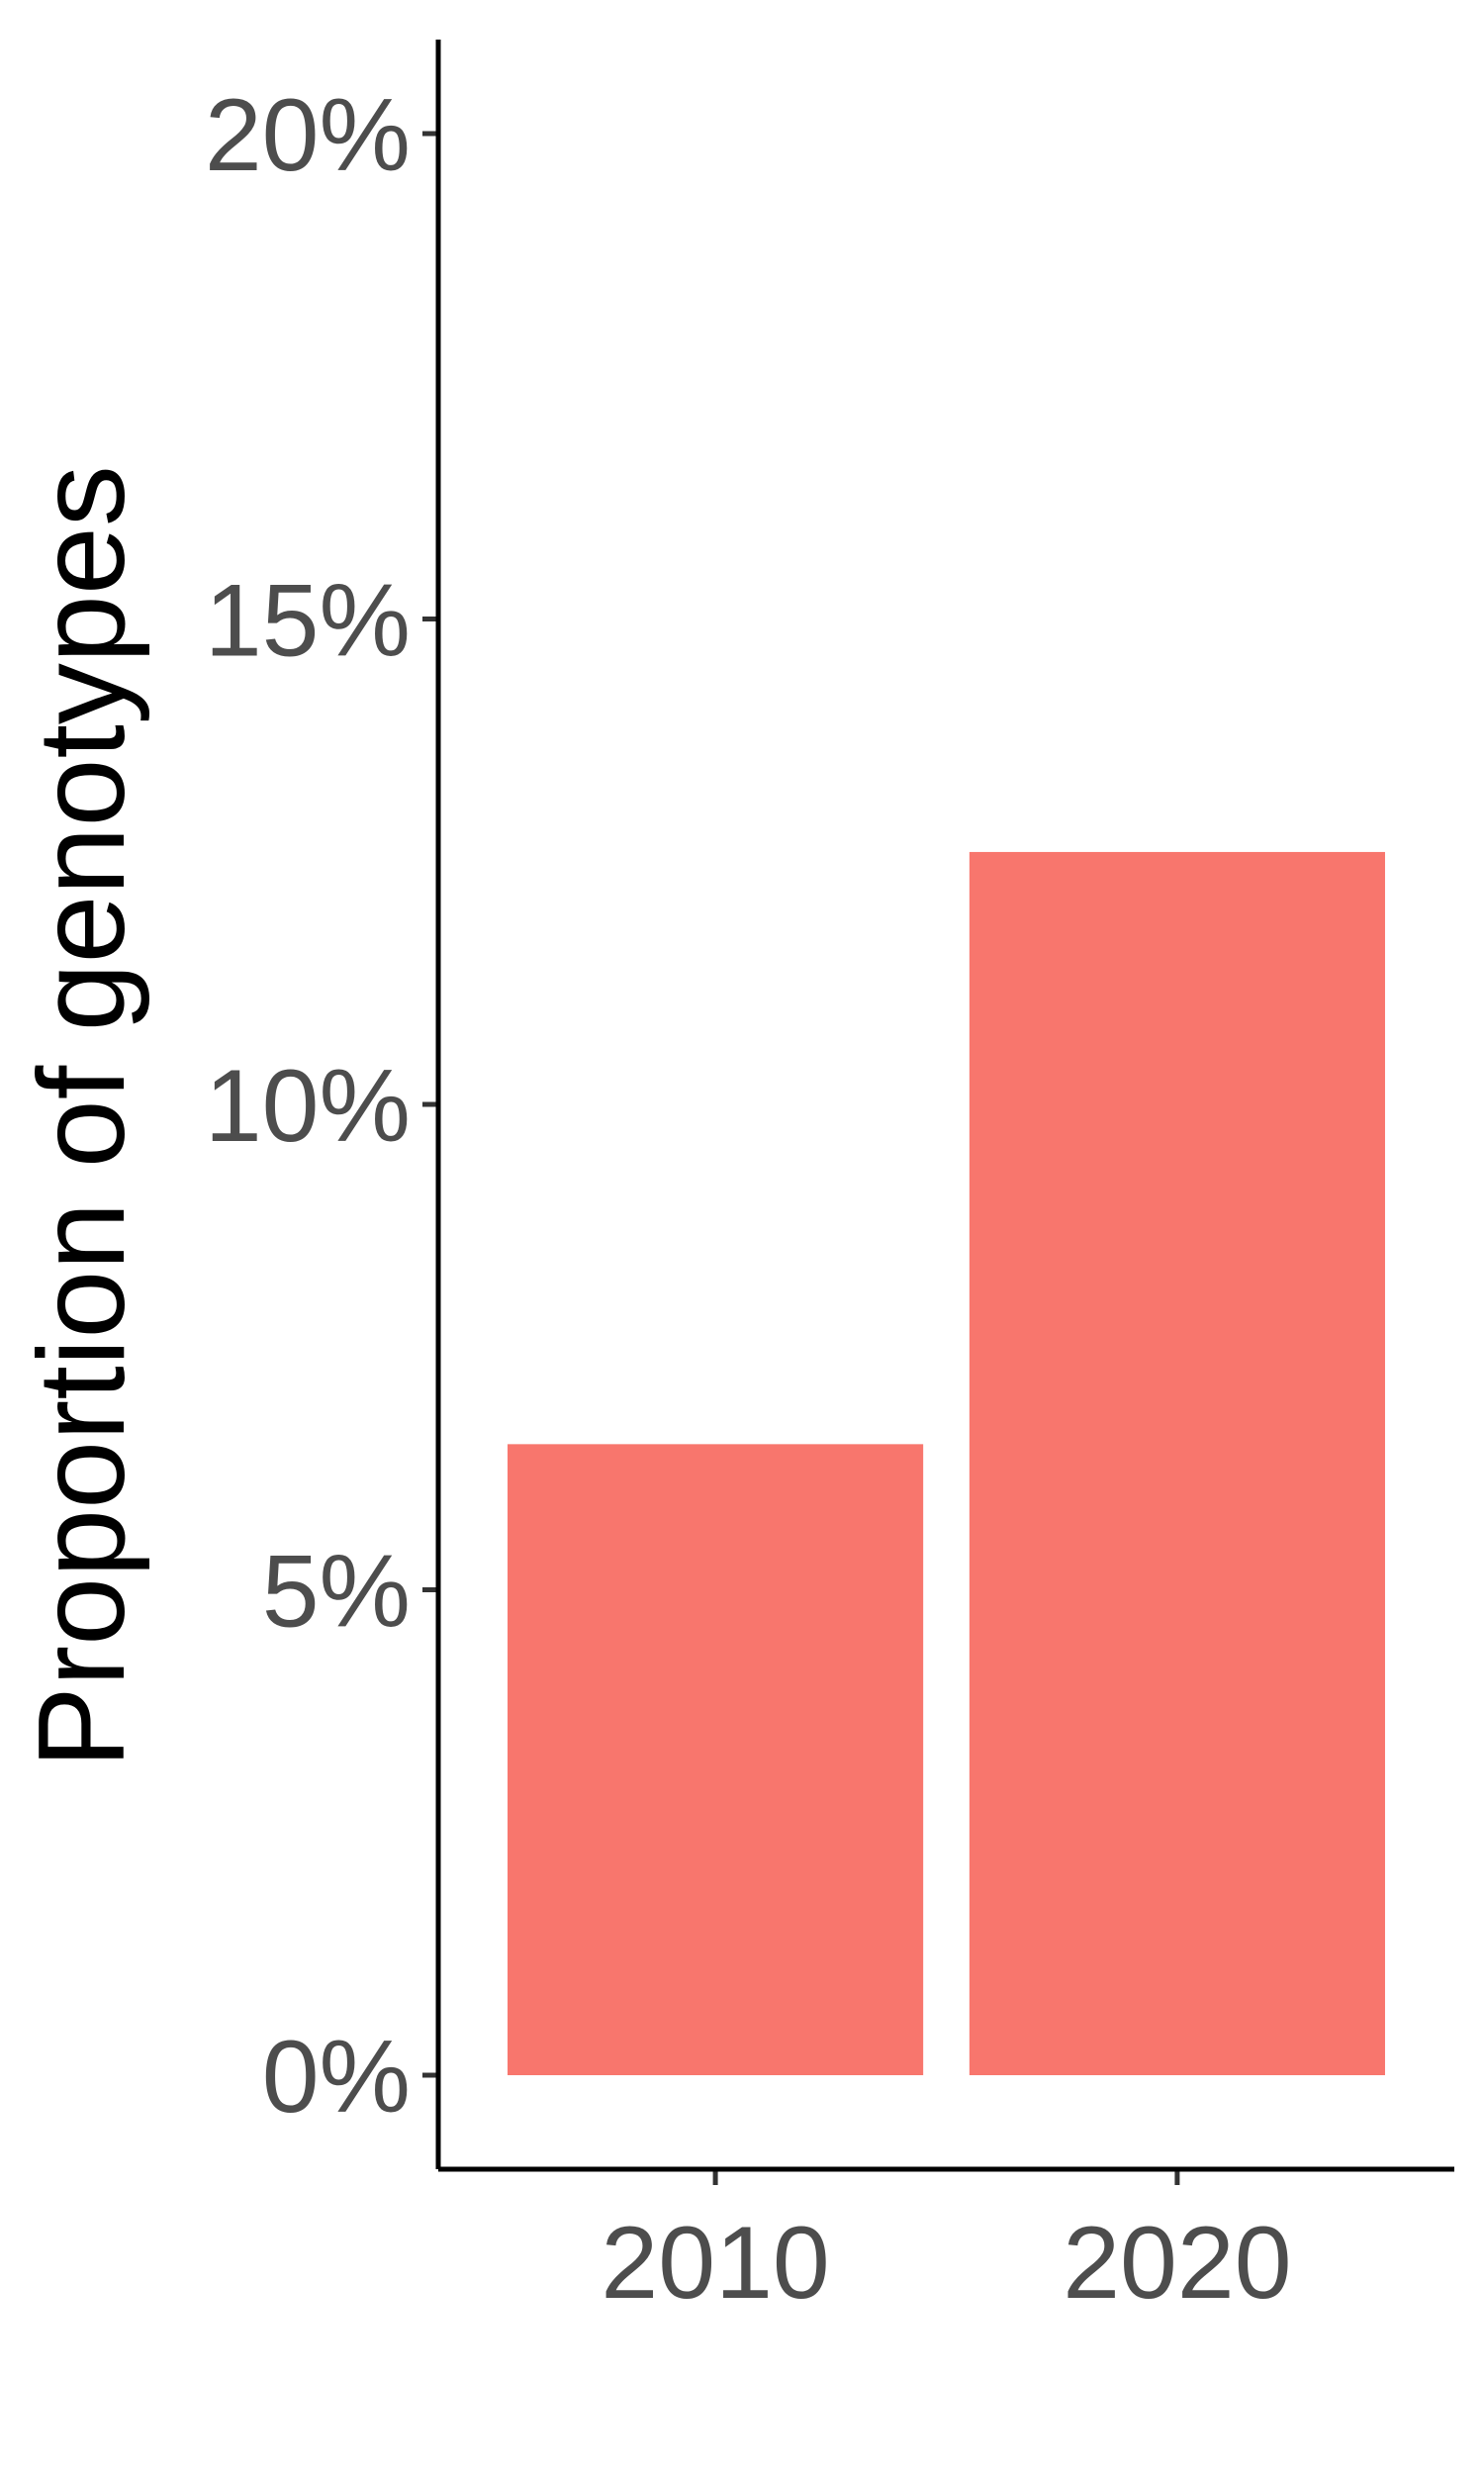 The width and height of the screenshot is (1484, 2474). Describe the element at coordinates (336, 2078) in the screenshot. I see `y-tick-label-0: 0%` at that location.